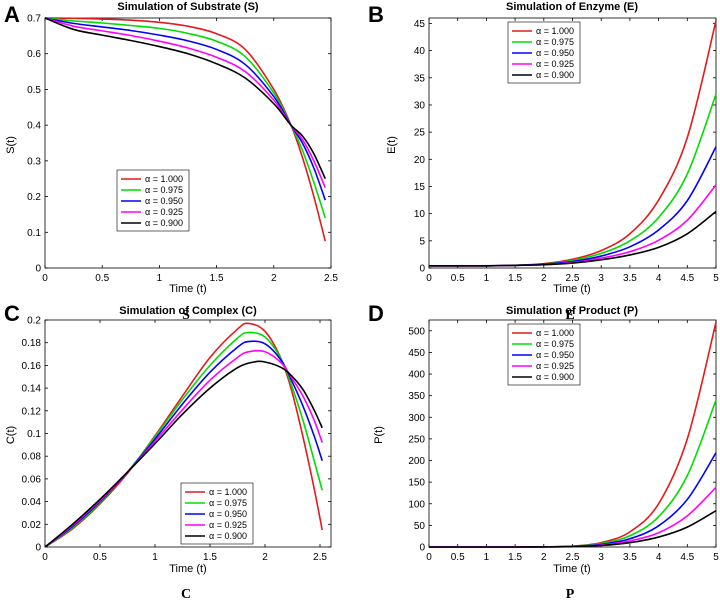  I want to click on y-tick-label: 500, so click(416, 331).